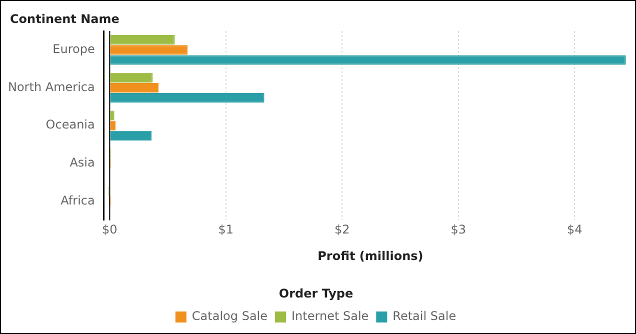  Describe the element at coordinates (342, 229) in the screenshot. I see `x-tick-label: $2` at that location.